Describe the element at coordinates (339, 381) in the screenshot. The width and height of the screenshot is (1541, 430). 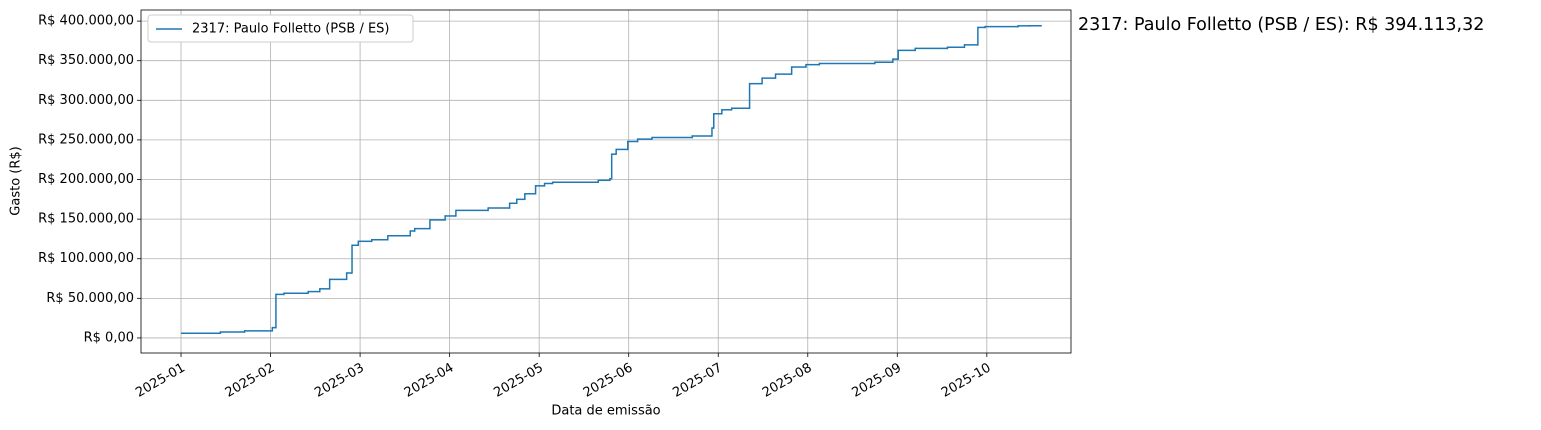
I see `x-tick-label: 2025-03` at that location.